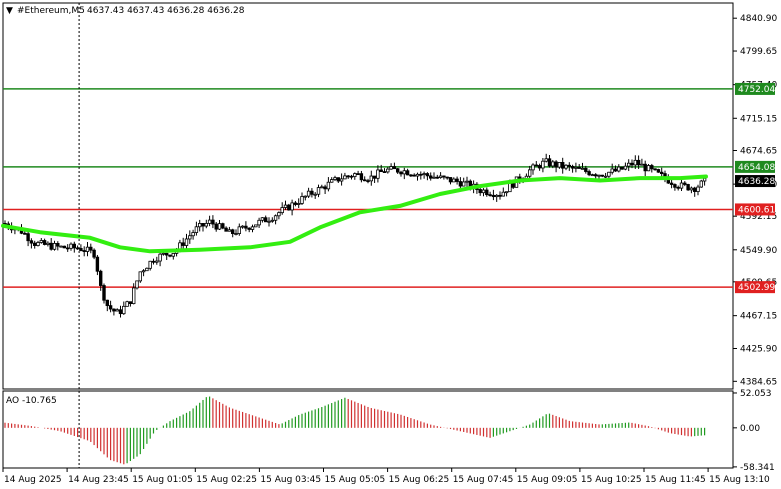 The height and width of the screenshot is (489, 781). I want to click on level-label: 4502.99, so click(756, 288).